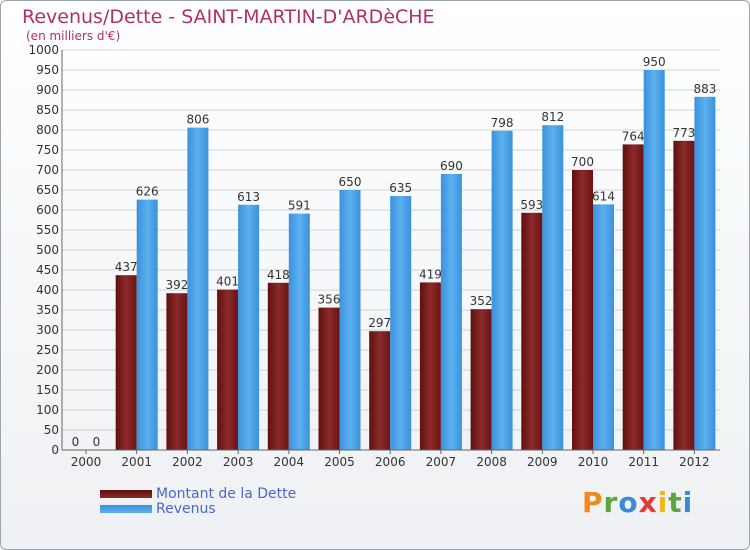 Image resolution: width=750 pixels, height=550 pixels. What do you see at coordinates (289, 462) in the screenshot?
I see `x-tick-label: 2004` at bounding box center [289, 462].